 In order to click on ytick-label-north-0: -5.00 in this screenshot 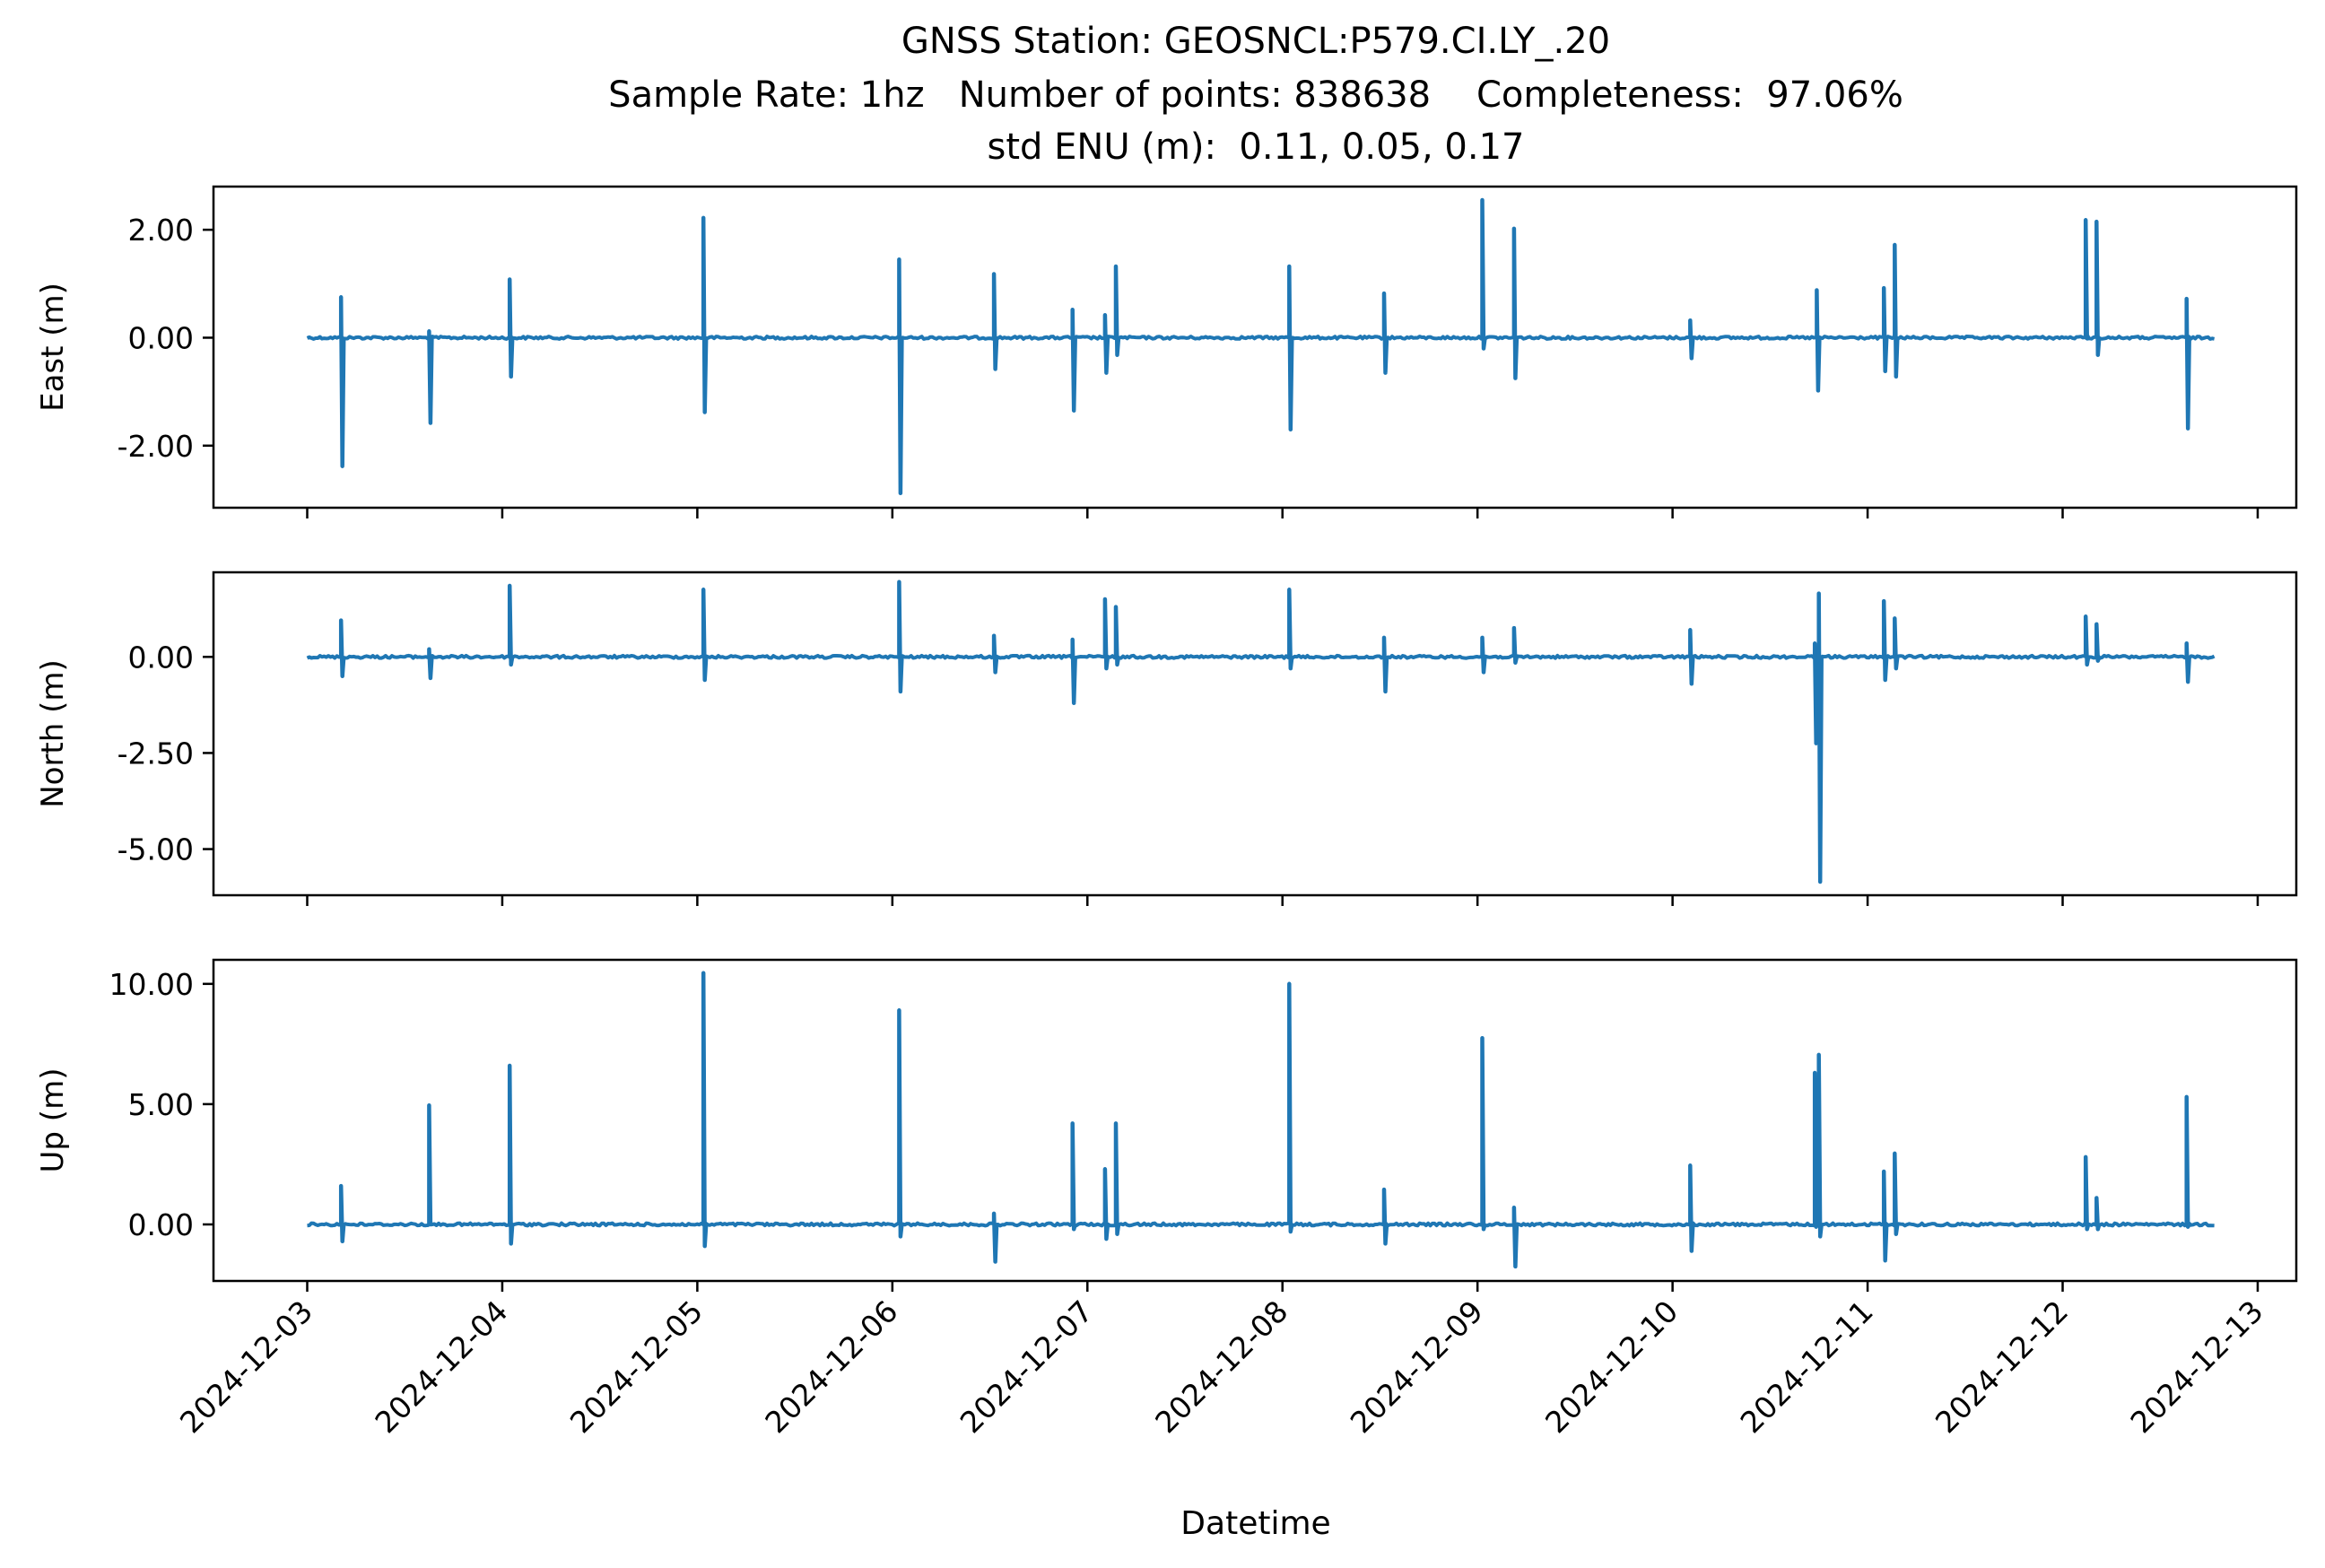, I will do `click(156, 850)`.